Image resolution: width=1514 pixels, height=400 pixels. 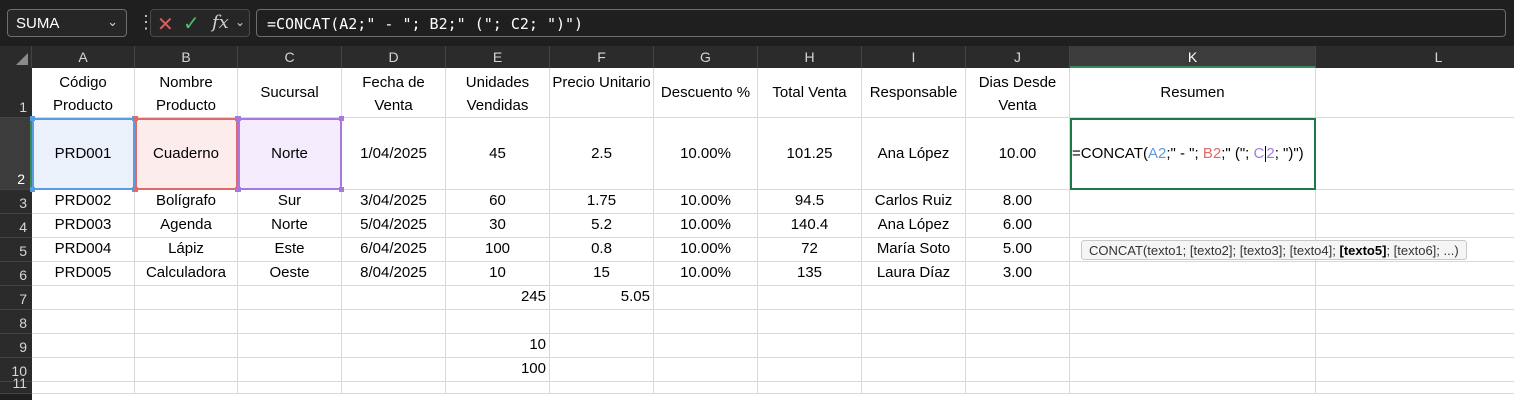 I want to click on cell-d8, so click(x=394, y=322).